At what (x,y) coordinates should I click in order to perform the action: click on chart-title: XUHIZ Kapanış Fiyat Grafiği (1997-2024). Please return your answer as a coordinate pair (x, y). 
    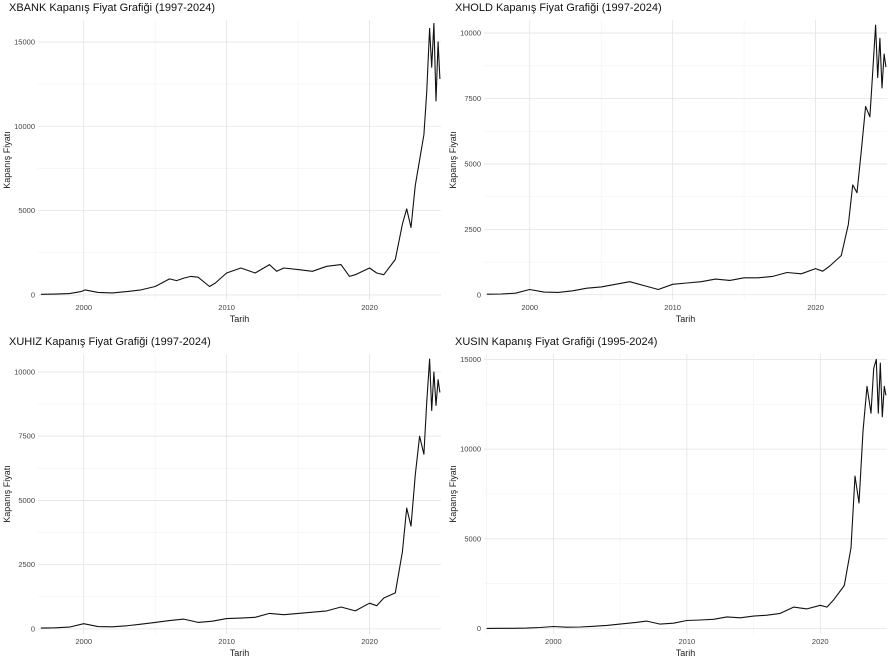
    Looking at the image, I should click on (110, 342).